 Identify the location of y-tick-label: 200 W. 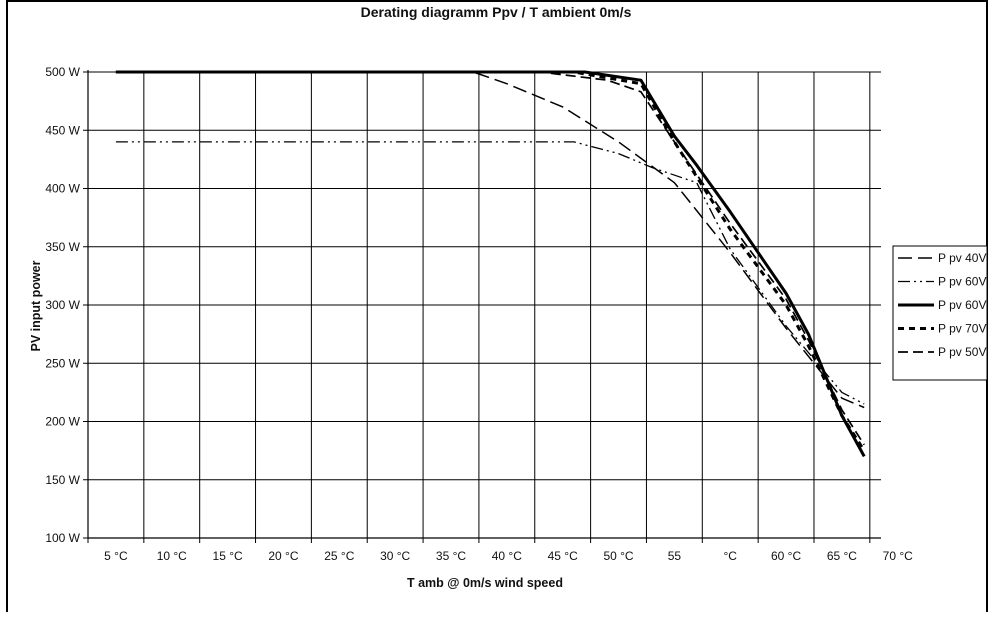
(62, 422).